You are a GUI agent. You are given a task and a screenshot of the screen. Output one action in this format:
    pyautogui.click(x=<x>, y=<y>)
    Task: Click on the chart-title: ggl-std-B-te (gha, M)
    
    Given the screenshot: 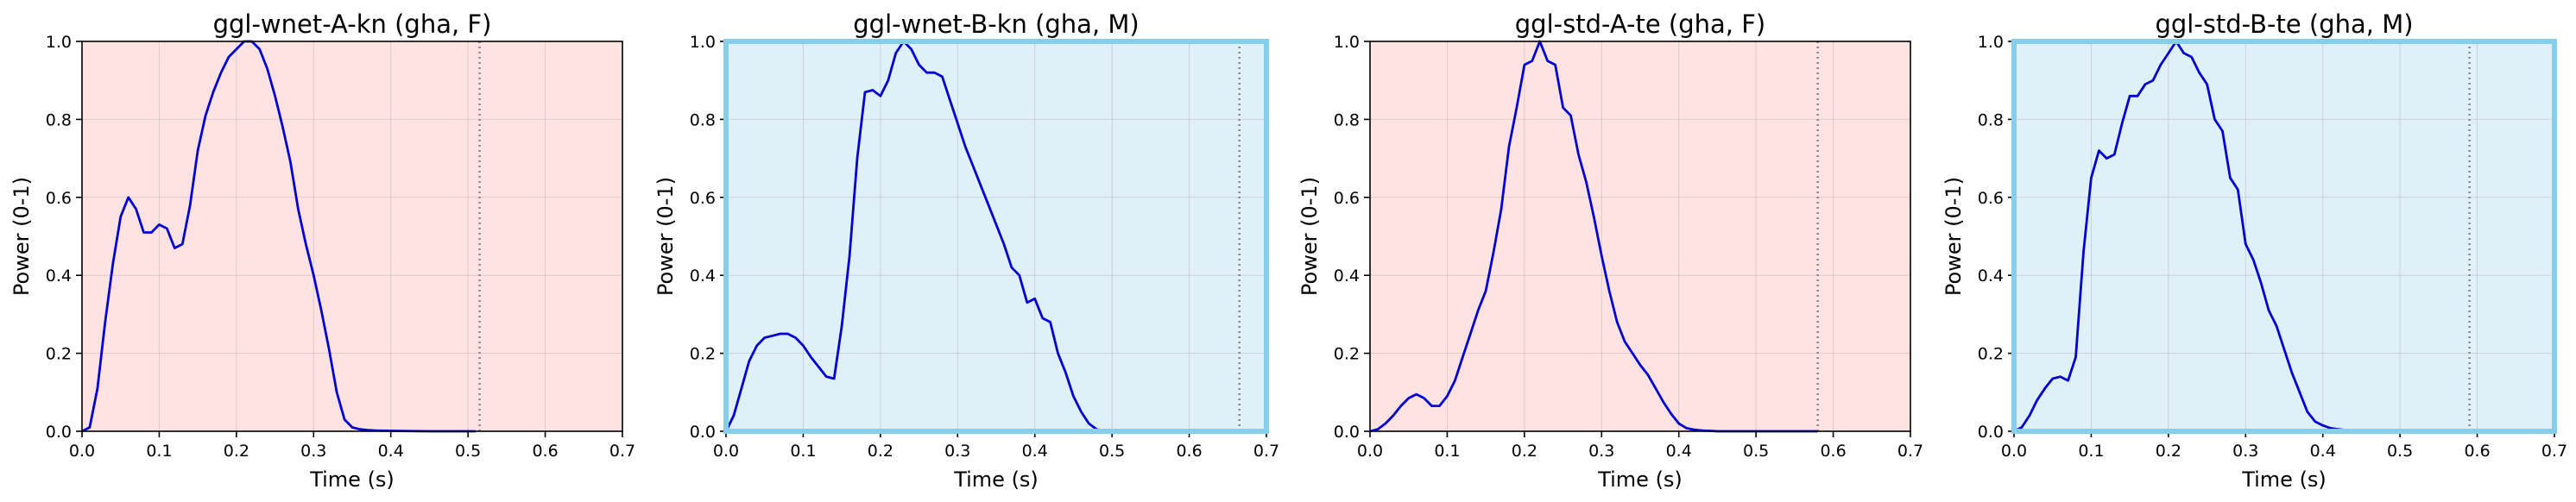 What is the action you would take?
    pyautogui.click(x=2284, y=24)
    